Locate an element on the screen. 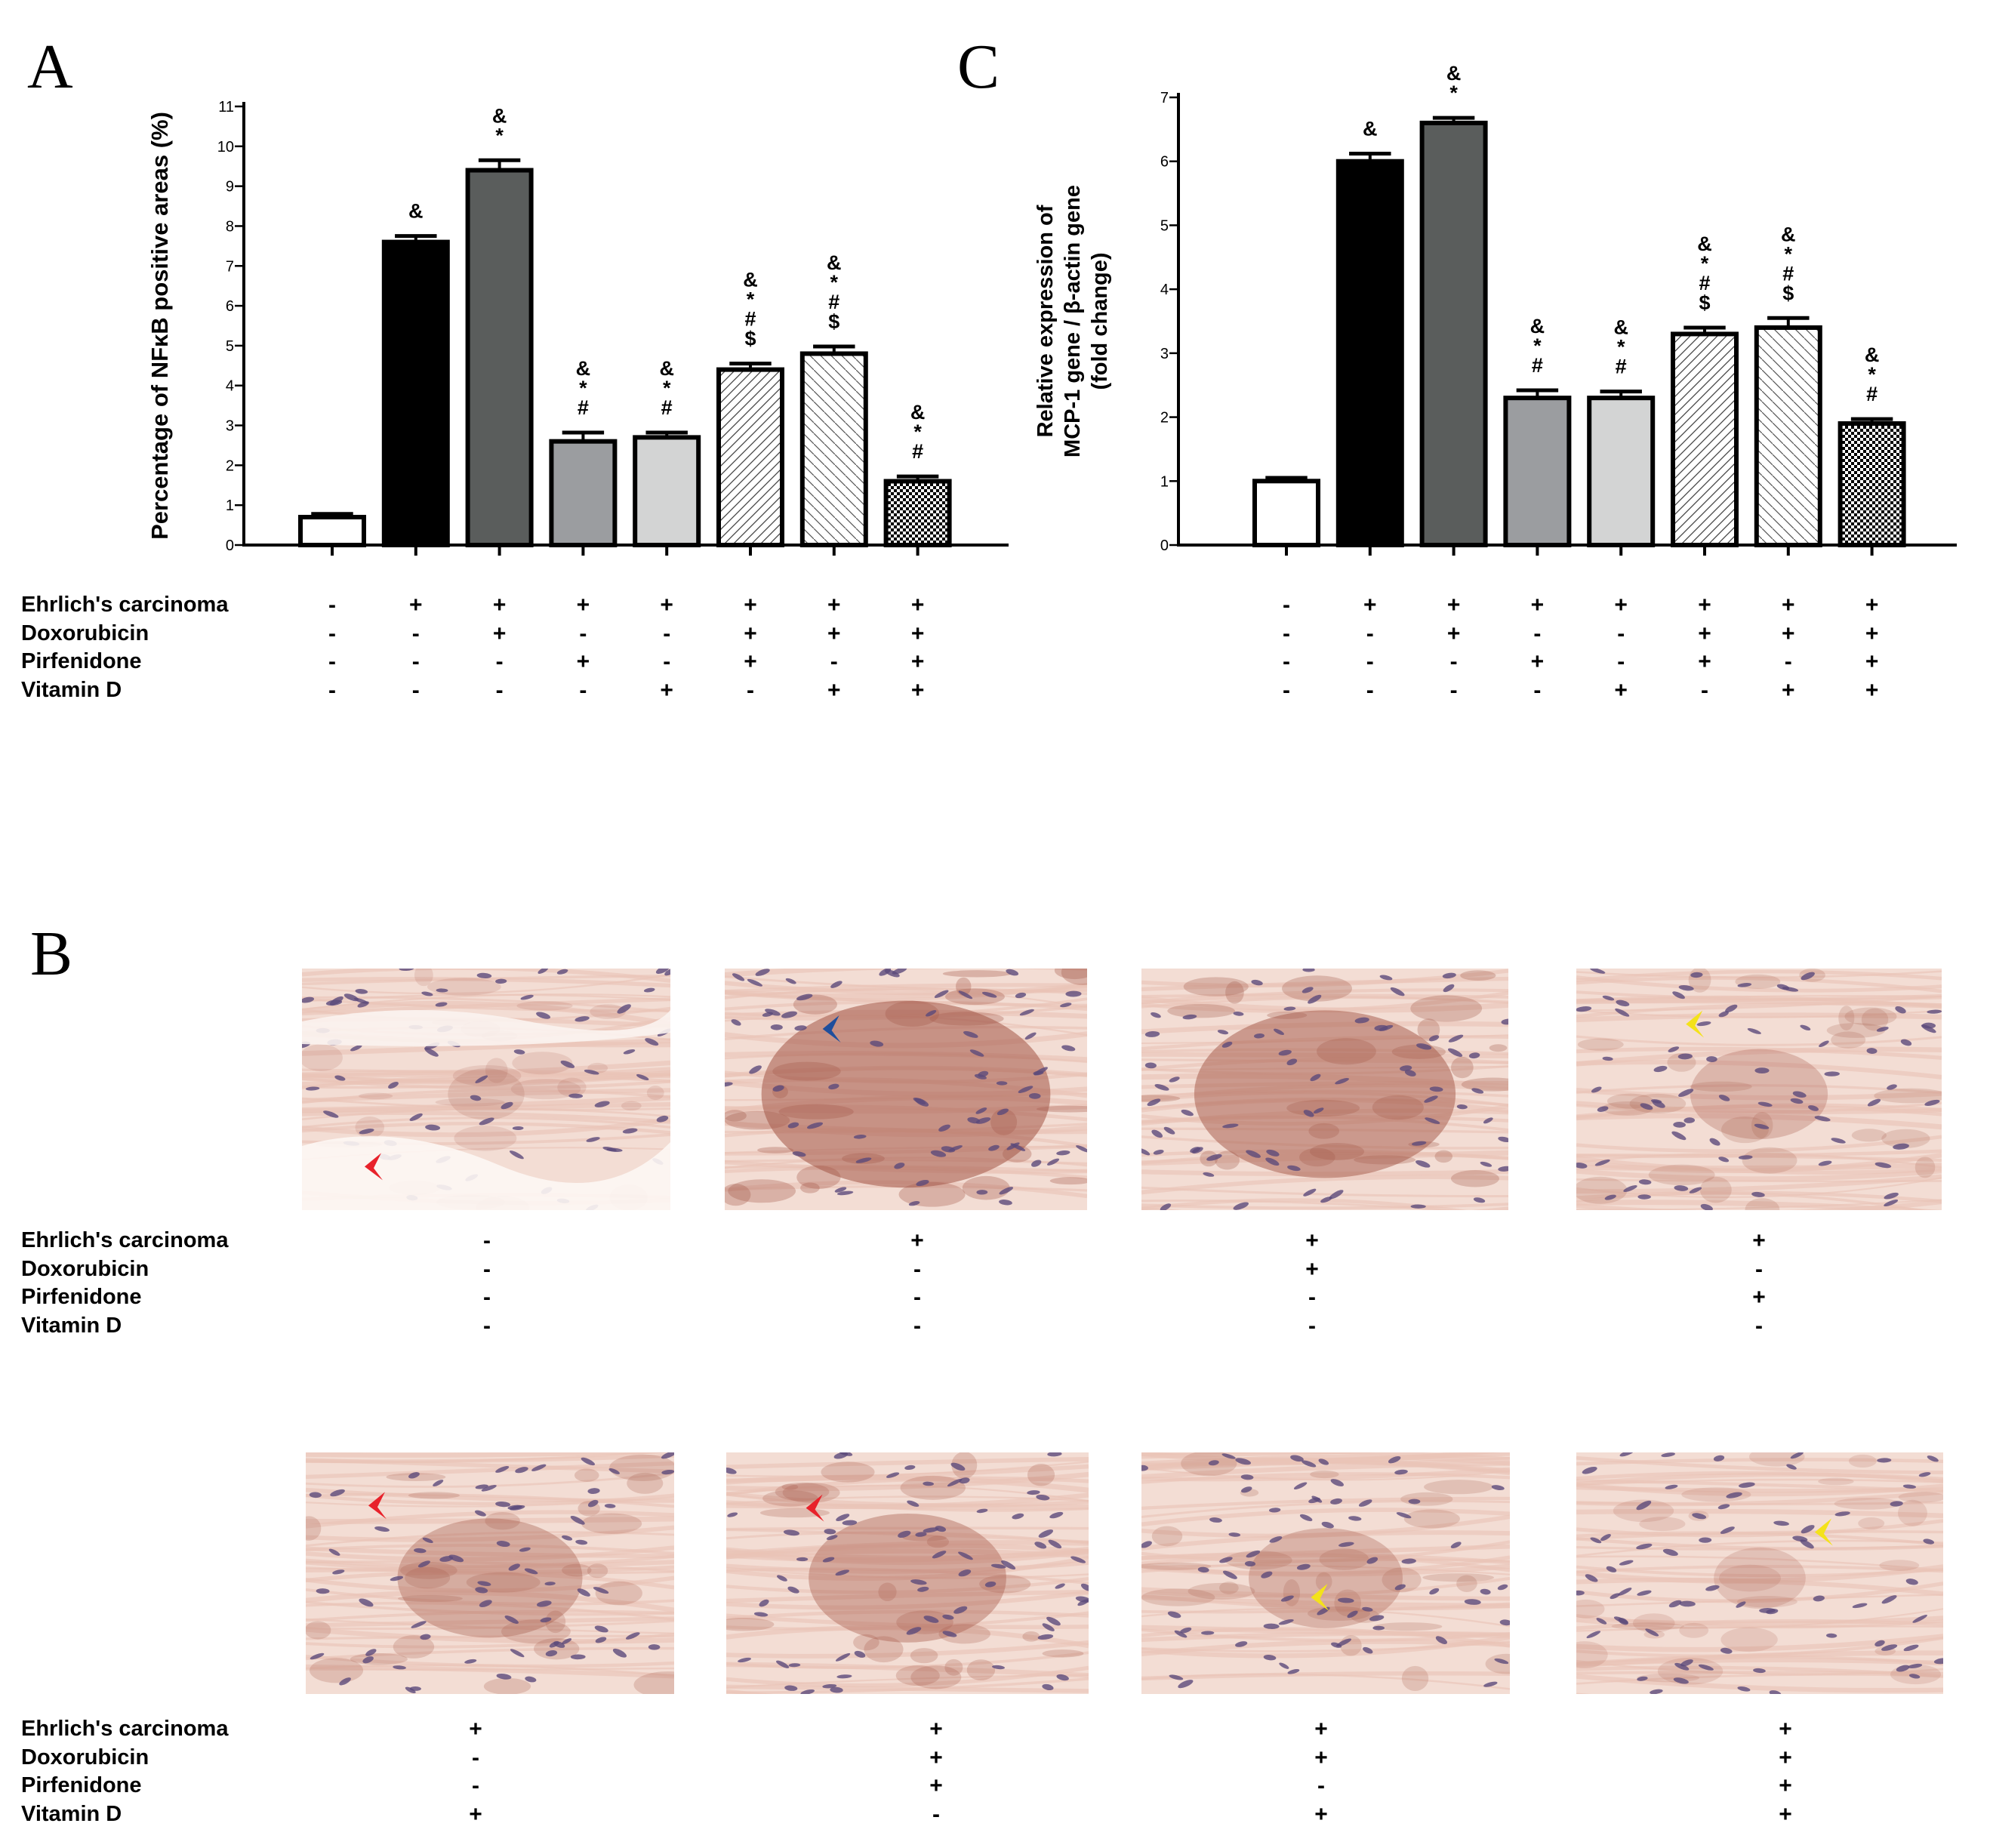 This screenshot has width=1990, height=1848. y-tick-label: 11 is located at coordinates (226, 107).